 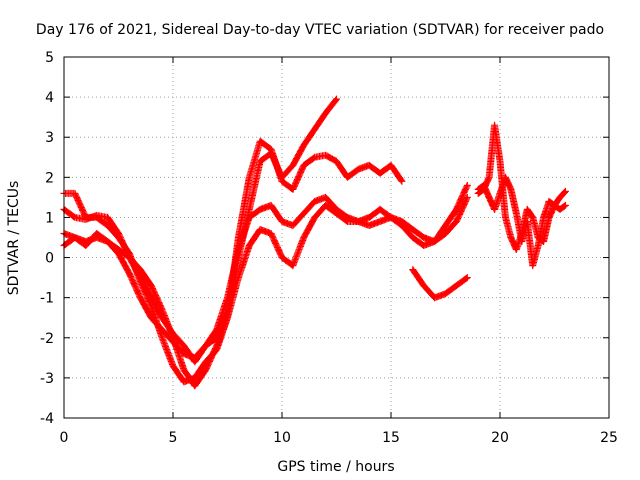 What do you see at coordinates (49, 98) in the screenshot?
I see `y-tick-label: 4` at bounding box center [49, 98].